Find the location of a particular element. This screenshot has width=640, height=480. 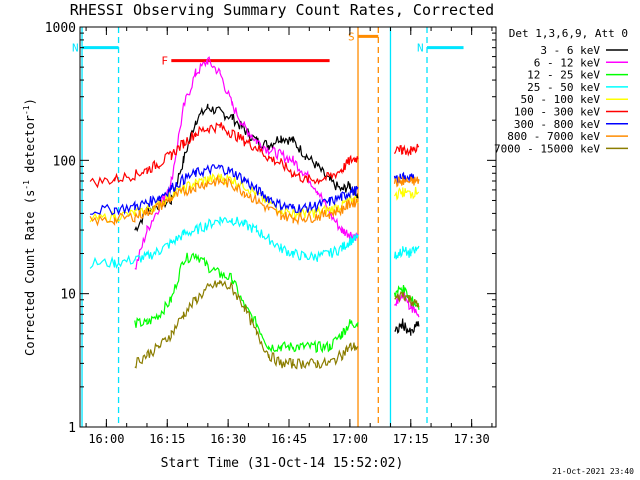

legend-label: 12 - 25 keV is located at coordinates (563, 75).